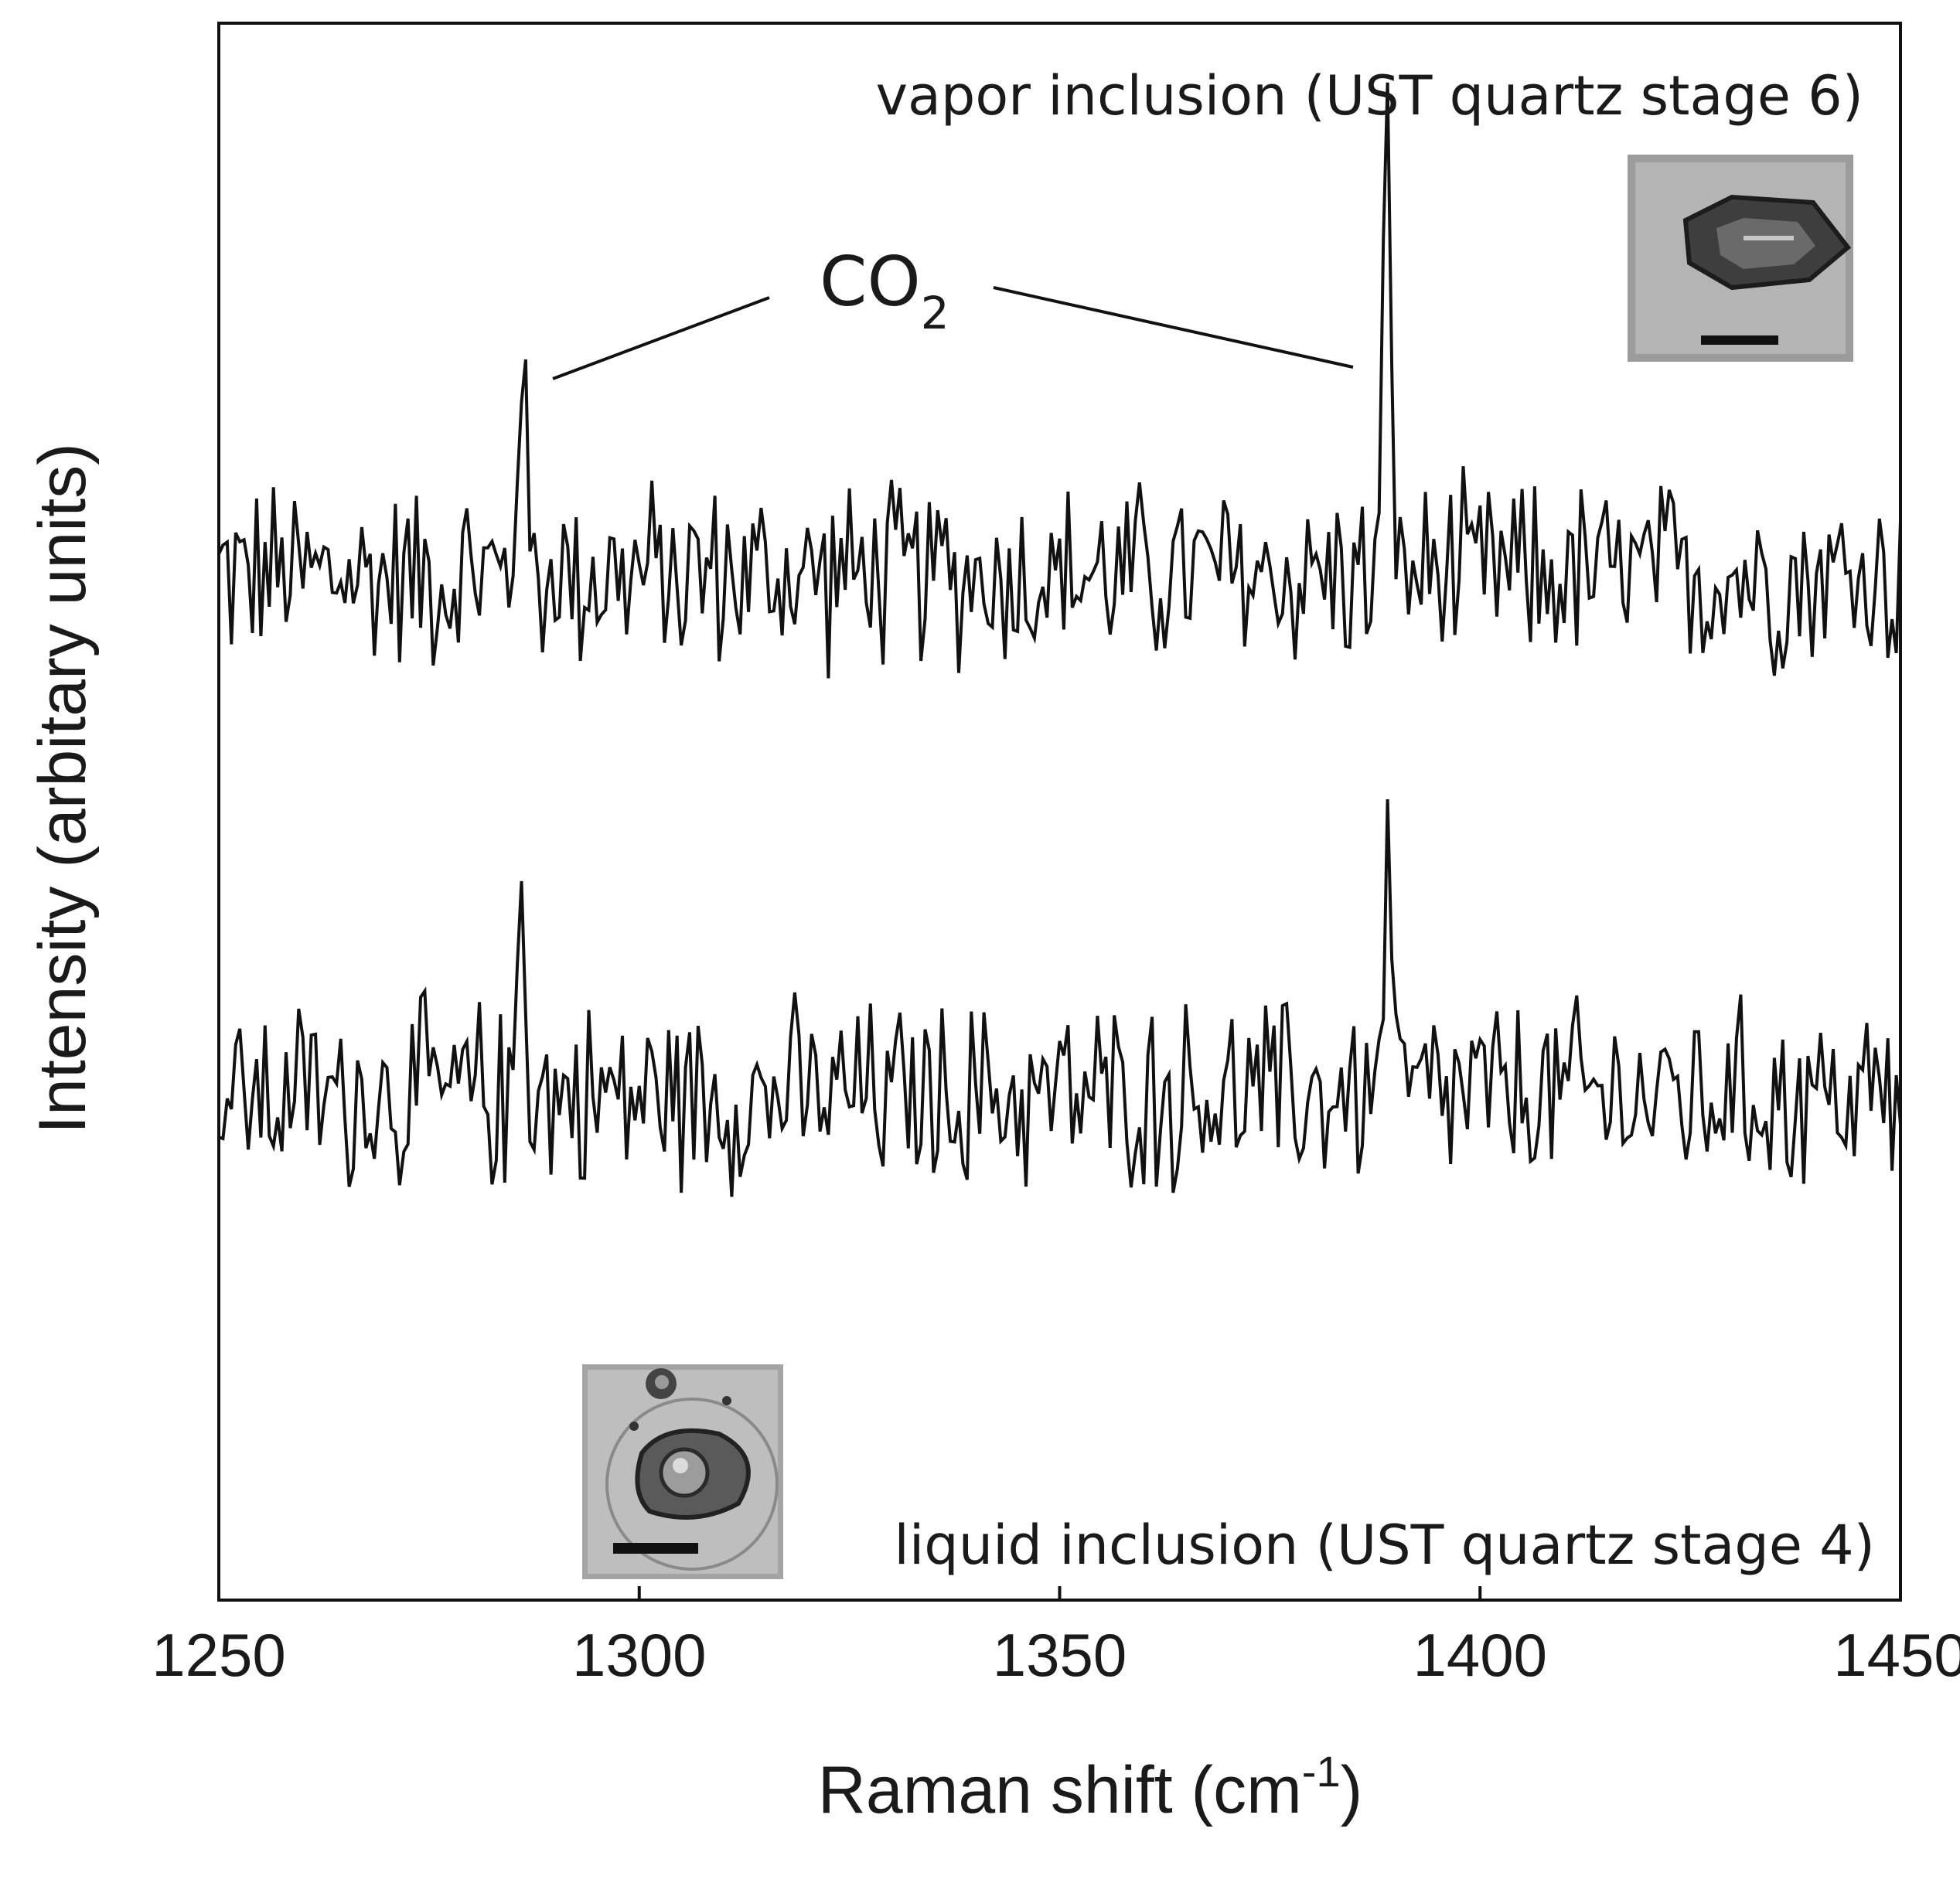 The height and width of the screenshot is (1883, 1960). I want to click on x-tick-label: 1400, so click(1480, 1655).